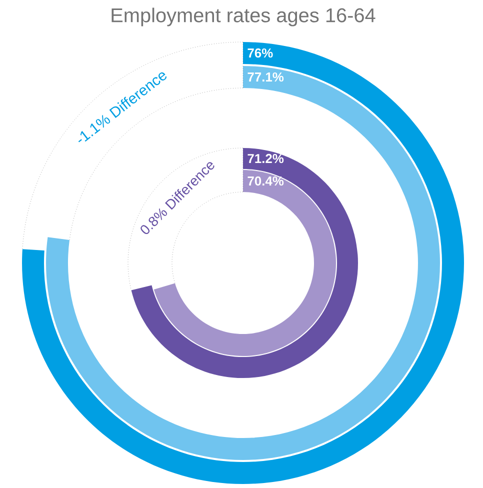 This screenshot has height=488, width=483. I want to click on data-label: 71.2%, so click(266, 159).